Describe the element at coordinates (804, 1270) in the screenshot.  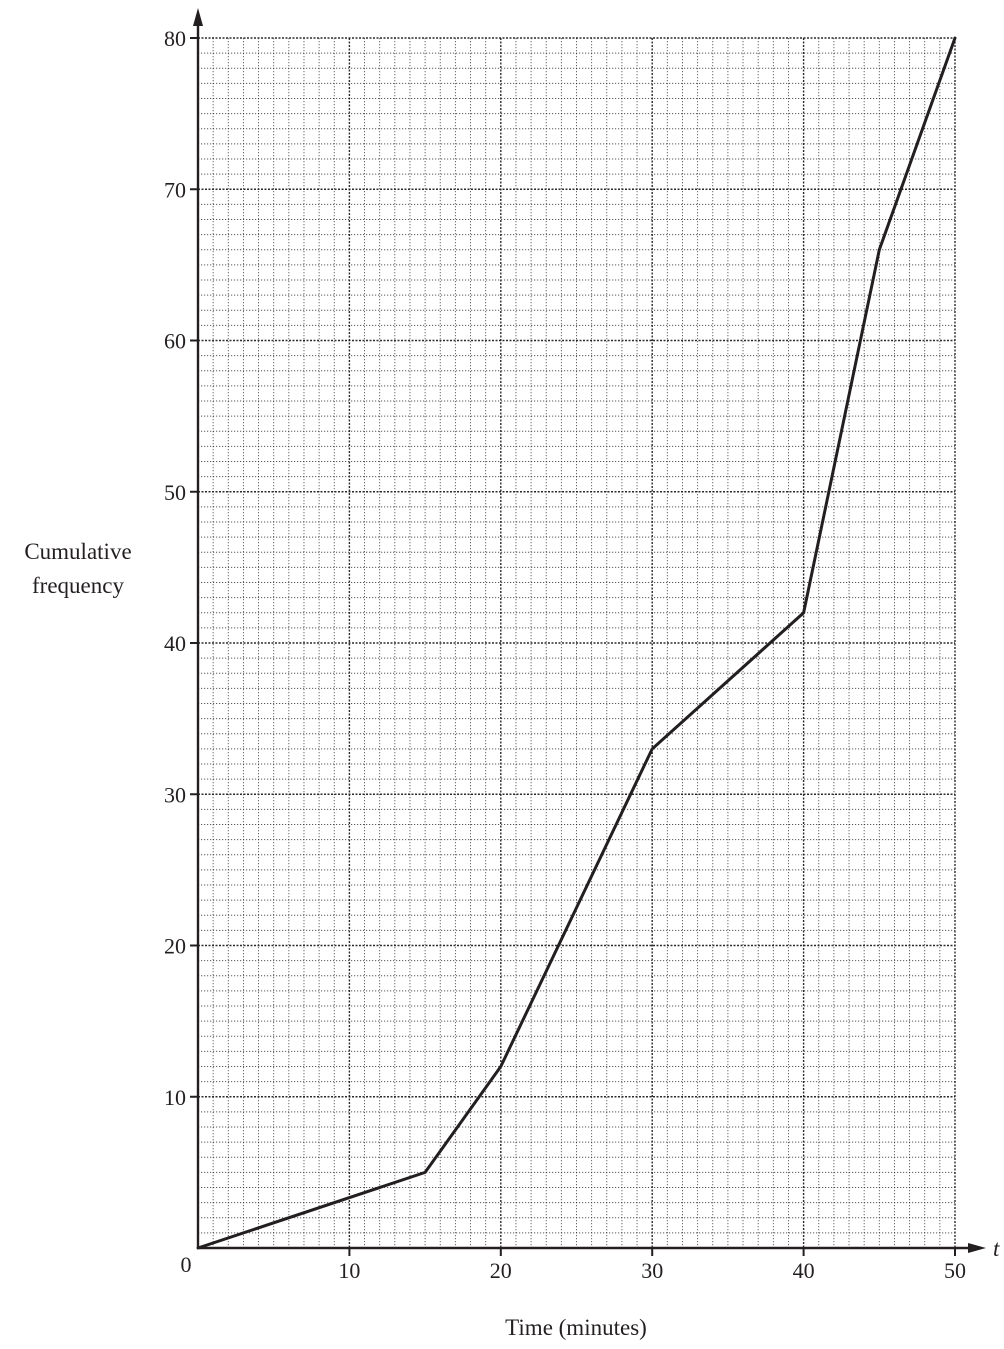
I see `x-tick-label: 40` at that location.